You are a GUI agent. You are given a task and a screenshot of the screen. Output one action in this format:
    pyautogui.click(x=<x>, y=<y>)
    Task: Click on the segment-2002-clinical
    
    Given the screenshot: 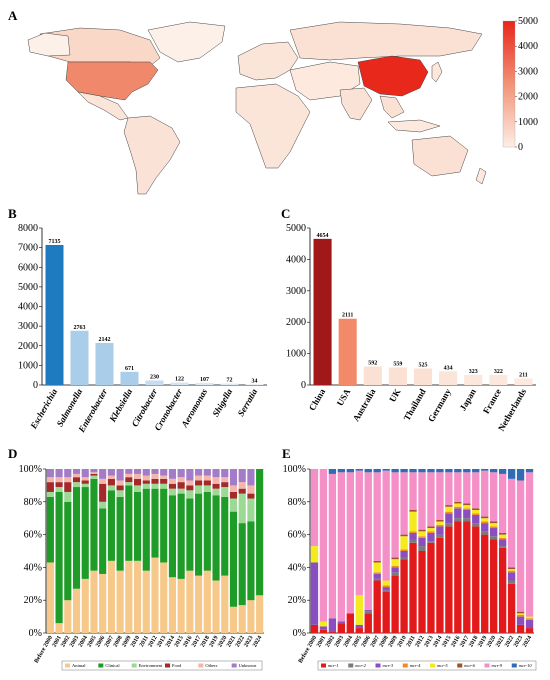 What is the action you would take?
    pyautogui.click(x=68, y=551)
    